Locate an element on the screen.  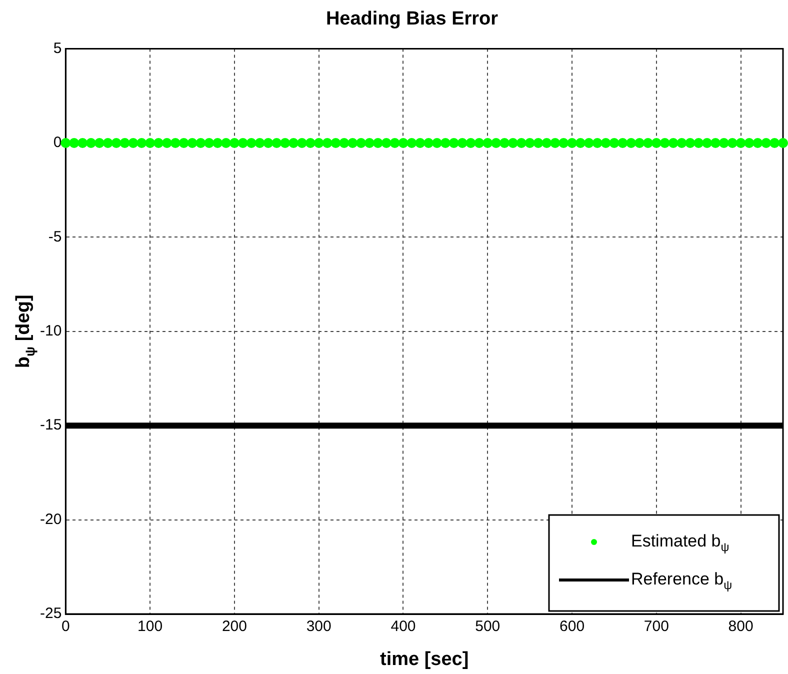
y-tick-label: 5 is located at coordinates (57, 48).